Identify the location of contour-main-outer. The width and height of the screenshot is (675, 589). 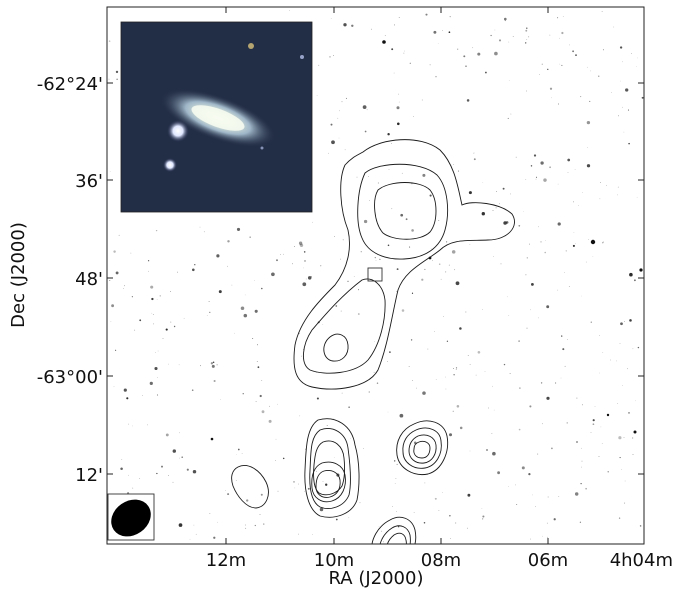
(404, 264).